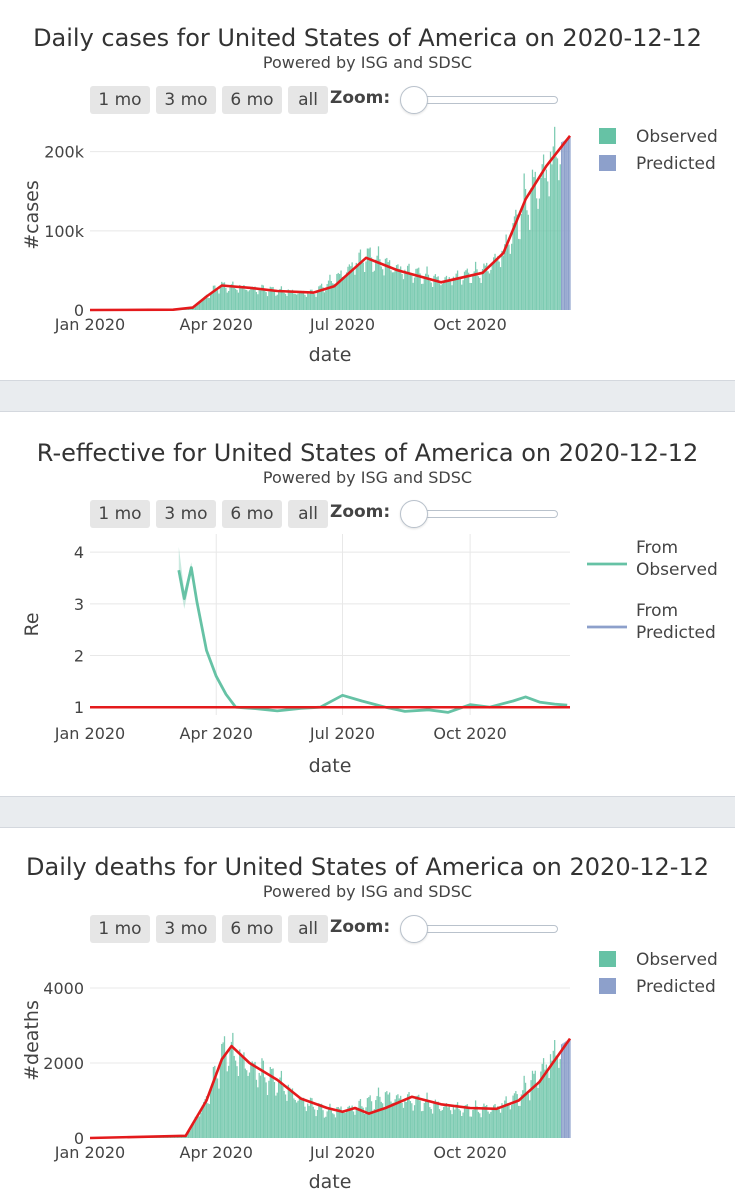 This screenshot has height=1200, width=735. What do you see at coordinates (676, 164) in the screenshot?
I see `legend-label-predicted: Predicted` at bounding box center [676, 164].